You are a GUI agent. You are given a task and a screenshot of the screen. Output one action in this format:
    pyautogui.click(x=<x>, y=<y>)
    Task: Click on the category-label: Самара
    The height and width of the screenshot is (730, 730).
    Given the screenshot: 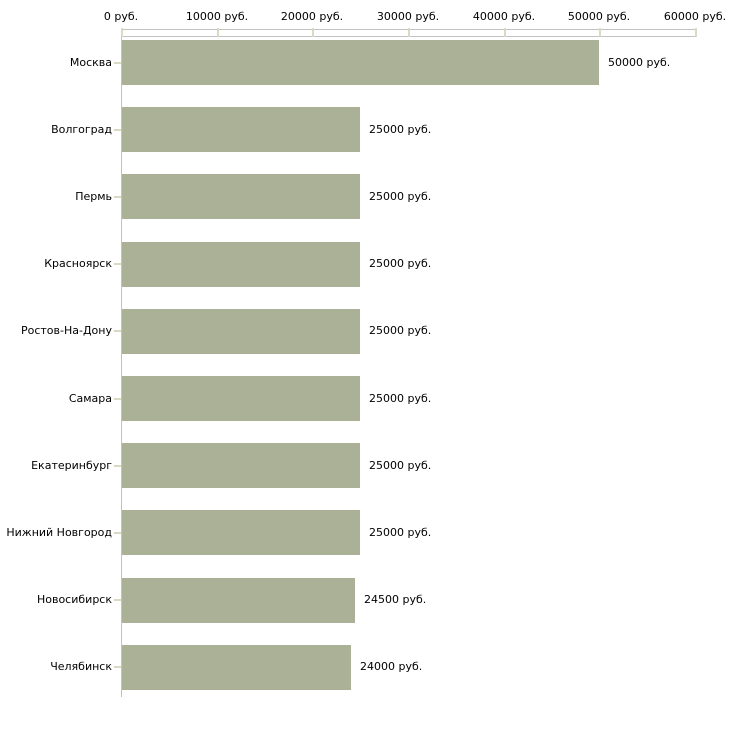 What is the action you would take?
    pyautogui.click(x=90, y=398)
    